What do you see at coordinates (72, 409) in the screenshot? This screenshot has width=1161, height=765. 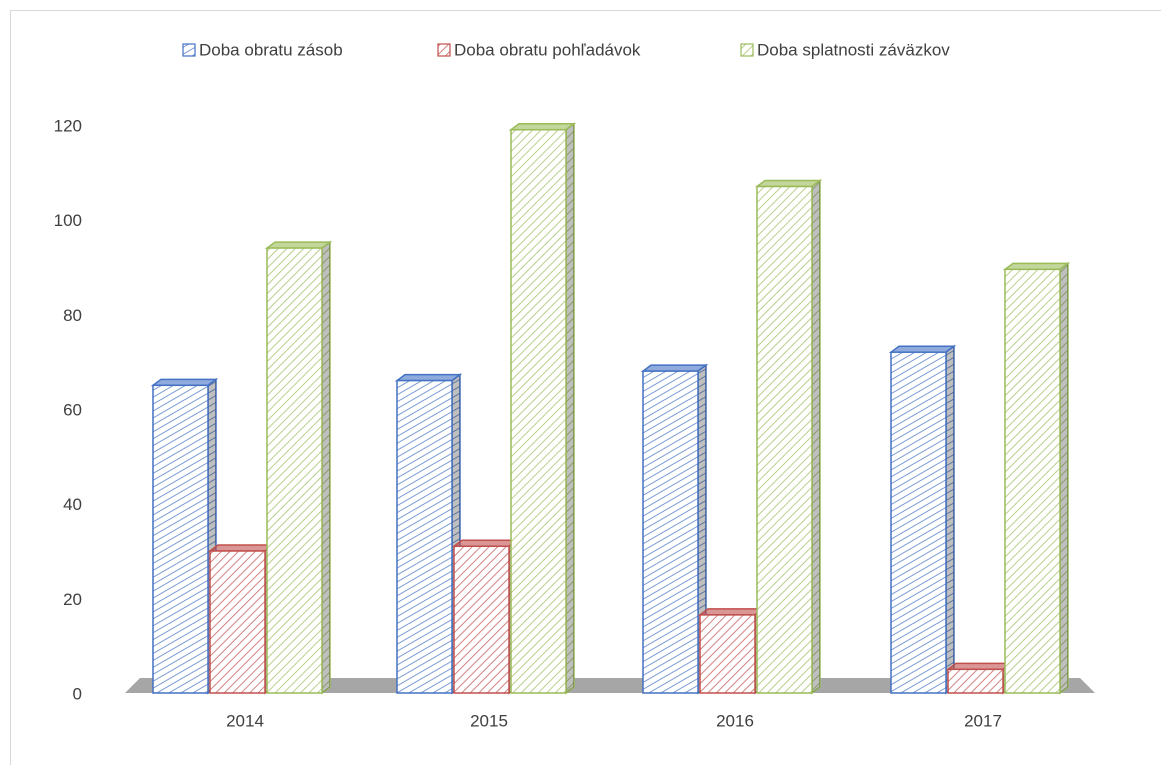 I see `y-tick-label: 60` at bounding box center [72, 409].